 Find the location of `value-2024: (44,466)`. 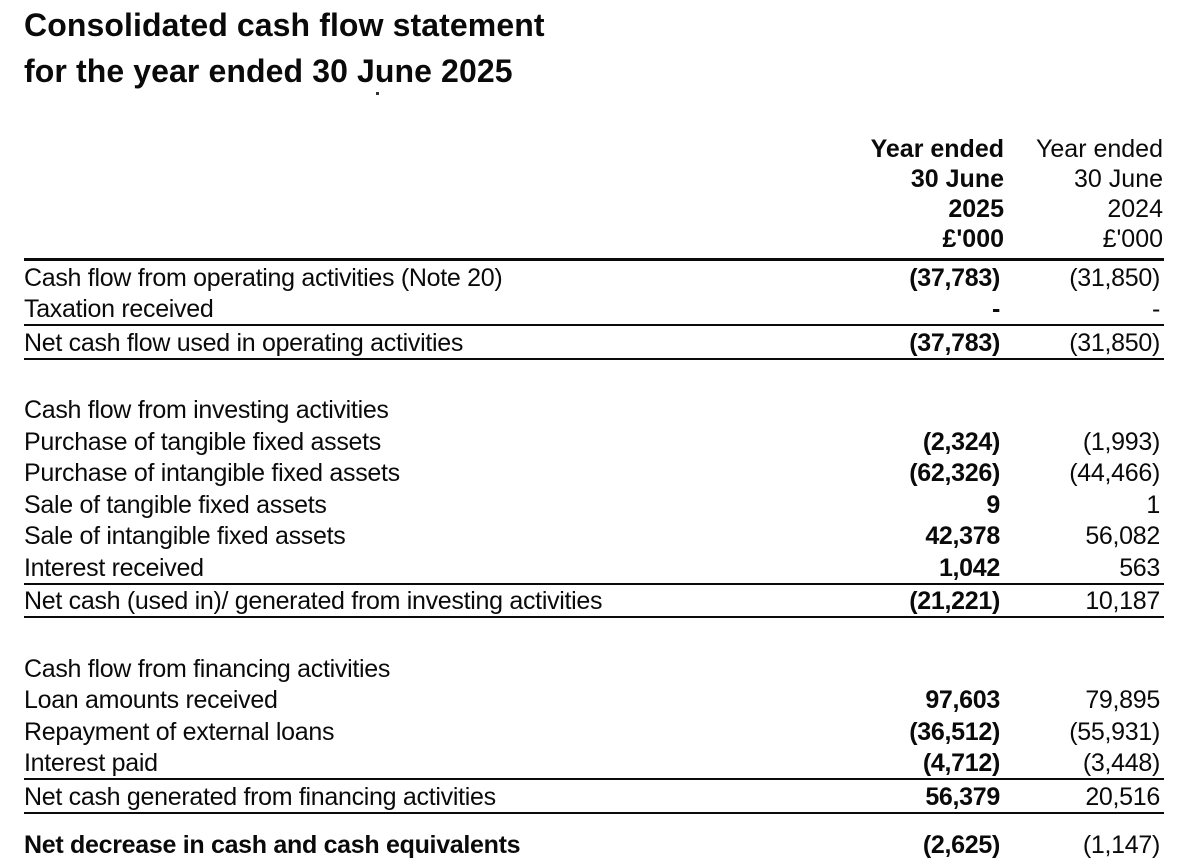

value-2024: (44,466) is located at coordinates (1114, 473).